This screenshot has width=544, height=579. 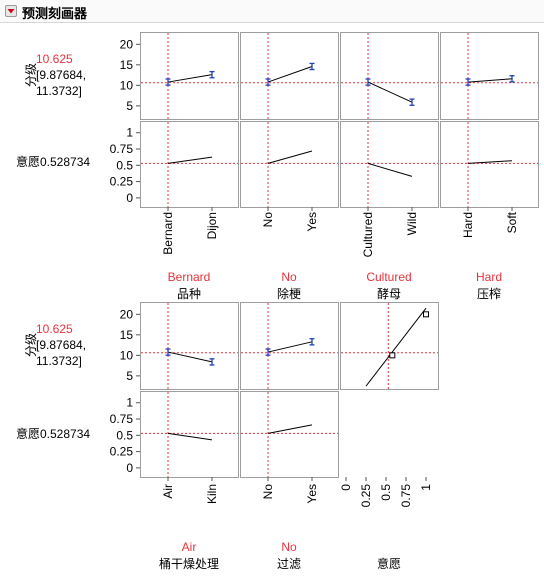 What do you see at coordinates (272, 11) in the screenshot?
I see `profiler-header: 预测刻画器` at bounding box center [272, 11].